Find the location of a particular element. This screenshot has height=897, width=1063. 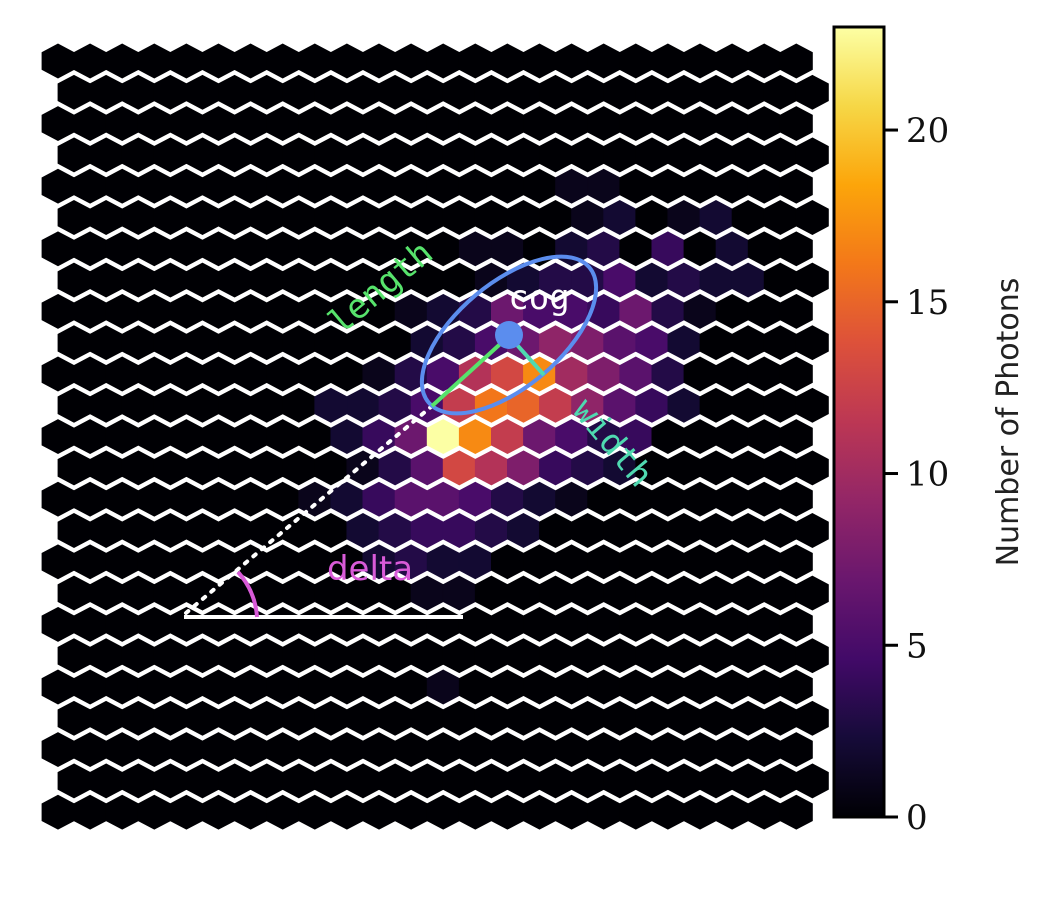

colorbar-tick-label: 5 is located at coordinates (917, 646).